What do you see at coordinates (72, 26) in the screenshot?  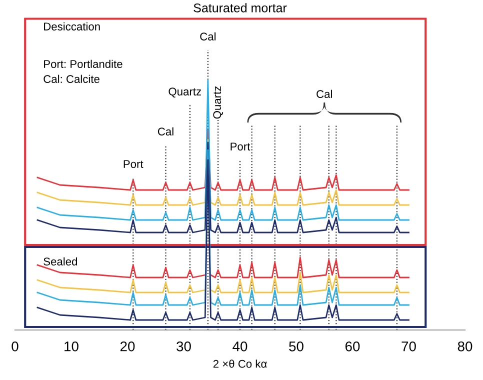 I see `text: Desiccation` at bounding box center [72, 26].